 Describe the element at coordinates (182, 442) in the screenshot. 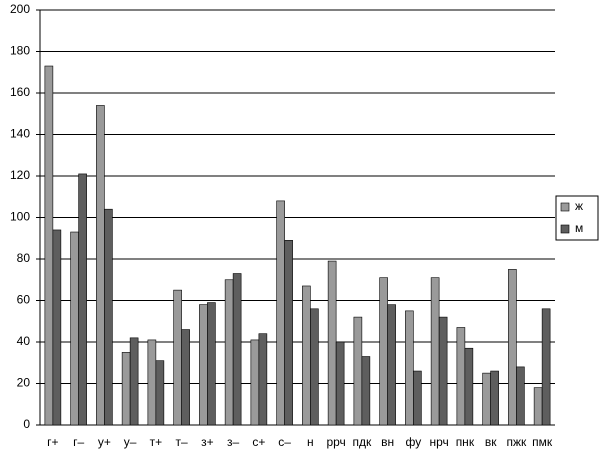

I see `x-tick-label: т–` at that location.